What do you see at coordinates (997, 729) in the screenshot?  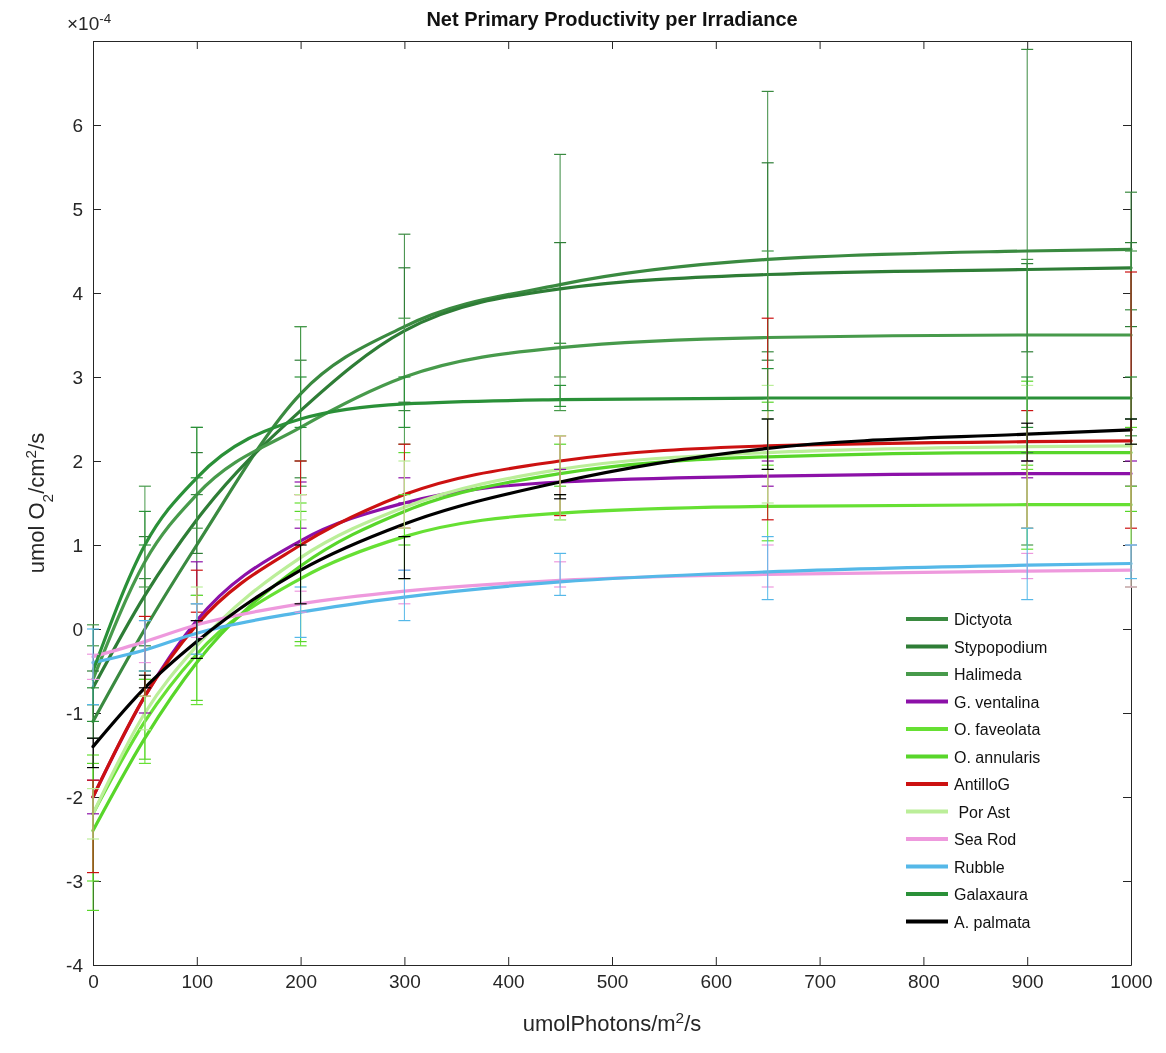 I see `legend-label: O. faveolata` at bounding box center [997, 729].